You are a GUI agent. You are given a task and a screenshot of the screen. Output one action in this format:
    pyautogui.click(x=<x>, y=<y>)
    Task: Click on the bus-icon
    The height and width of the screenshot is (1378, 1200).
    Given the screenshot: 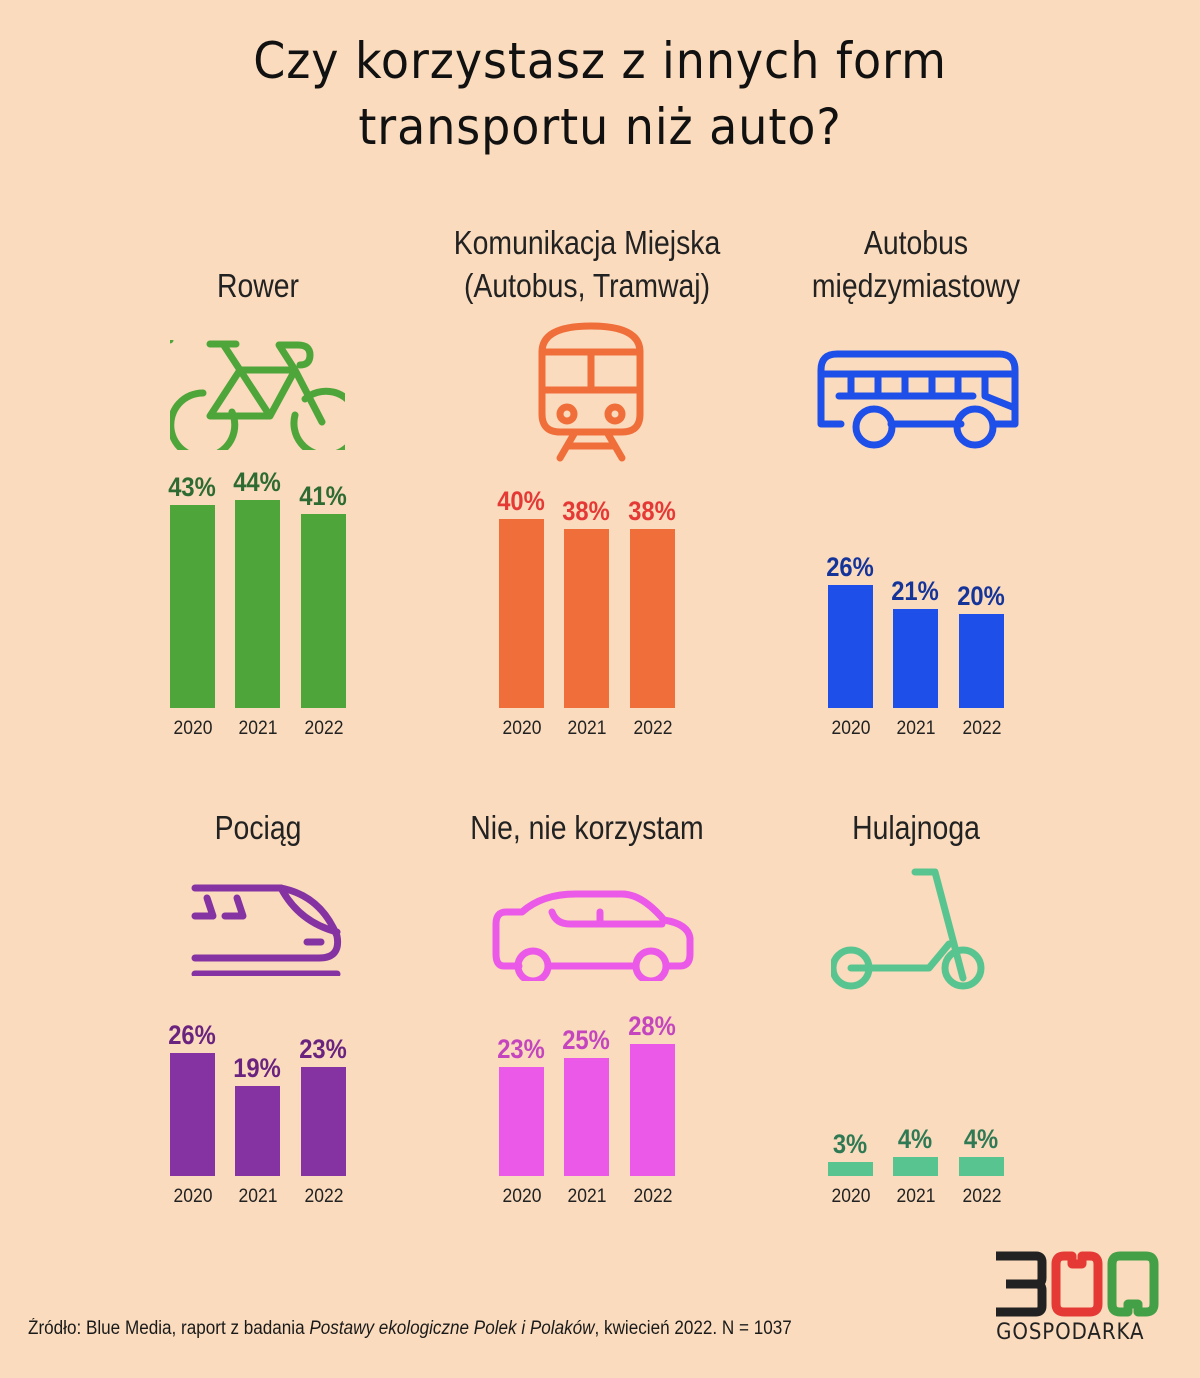 What is the action you would take?
    pyautogui.click(x=917, y=403)
    